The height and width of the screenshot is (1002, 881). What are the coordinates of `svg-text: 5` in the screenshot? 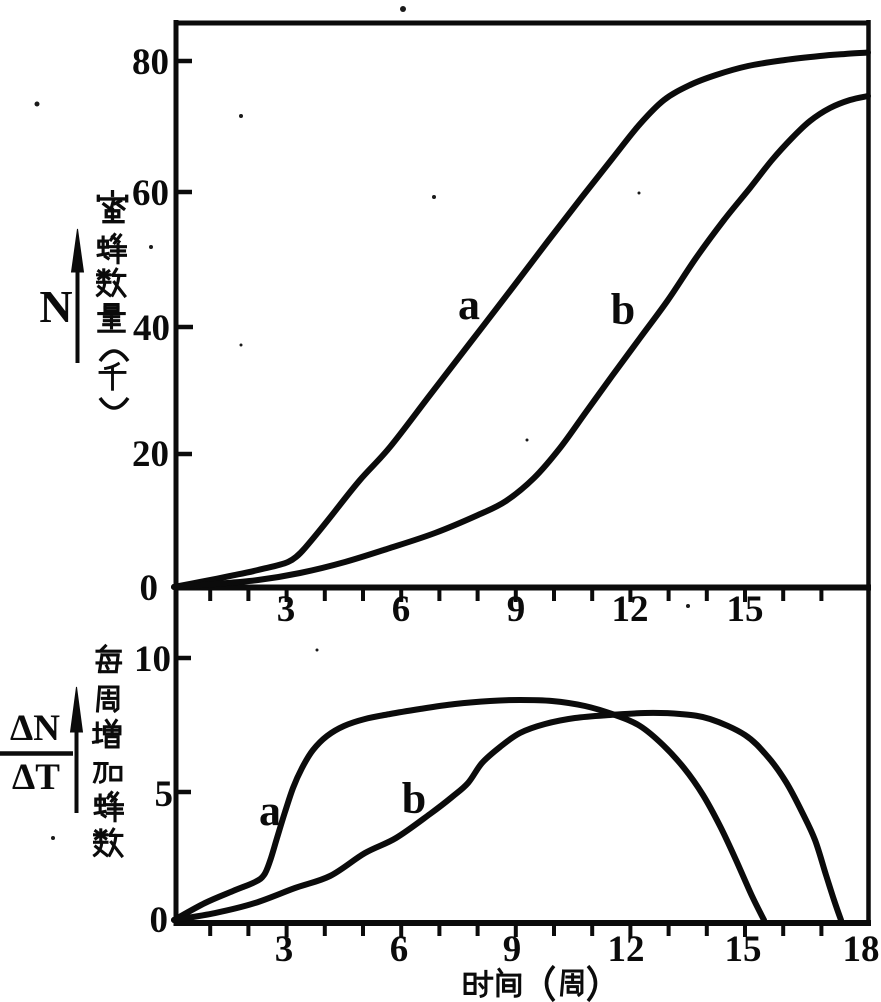 It's located at (164, 794).